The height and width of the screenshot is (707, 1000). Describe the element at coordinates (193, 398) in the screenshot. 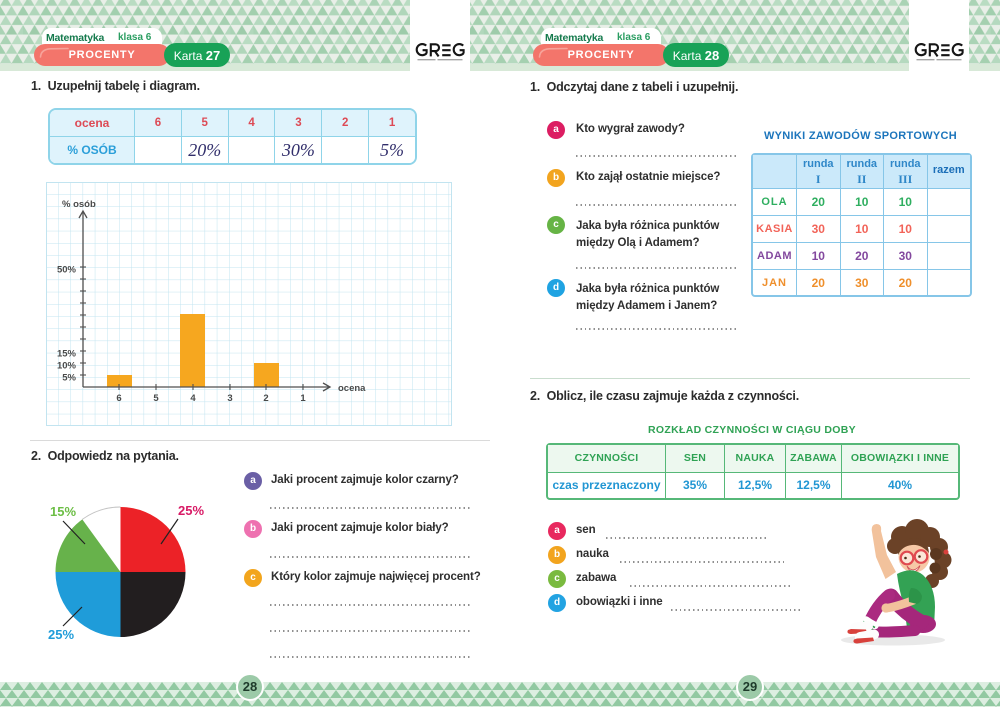

I see `svg-text: 4` at that location.